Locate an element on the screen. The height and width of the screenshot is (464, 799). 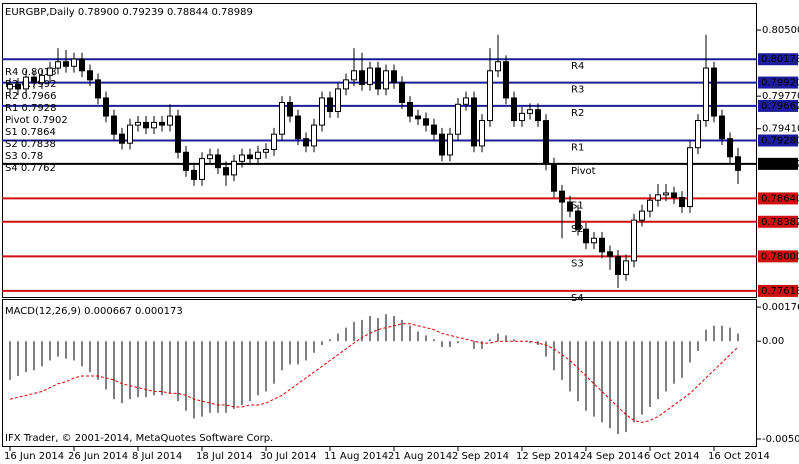
level-name: S4 is located at coordinates (577, 298).